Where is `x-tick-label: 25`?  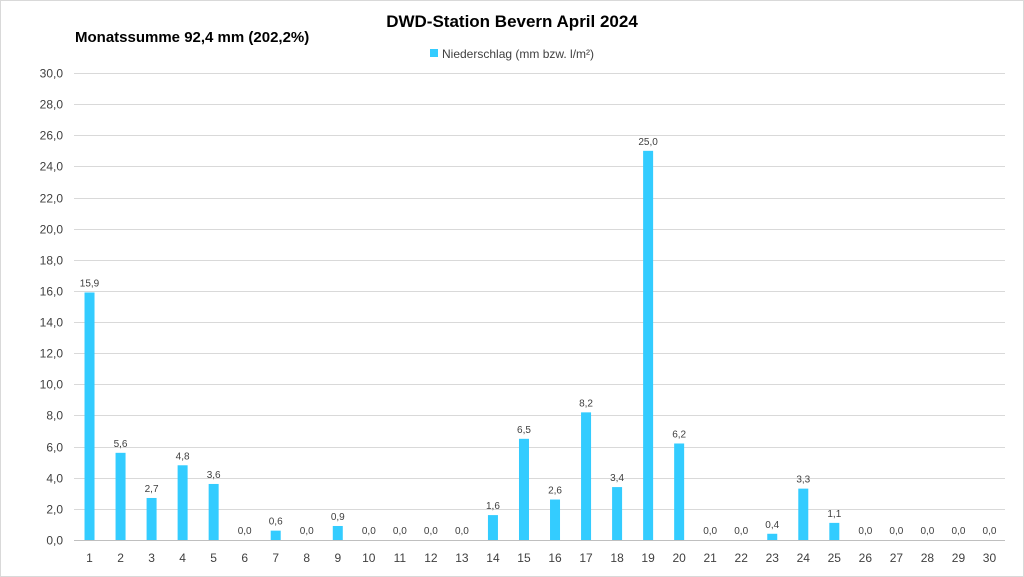
x-tick-label: 25 is located at coordinates (835, 558).